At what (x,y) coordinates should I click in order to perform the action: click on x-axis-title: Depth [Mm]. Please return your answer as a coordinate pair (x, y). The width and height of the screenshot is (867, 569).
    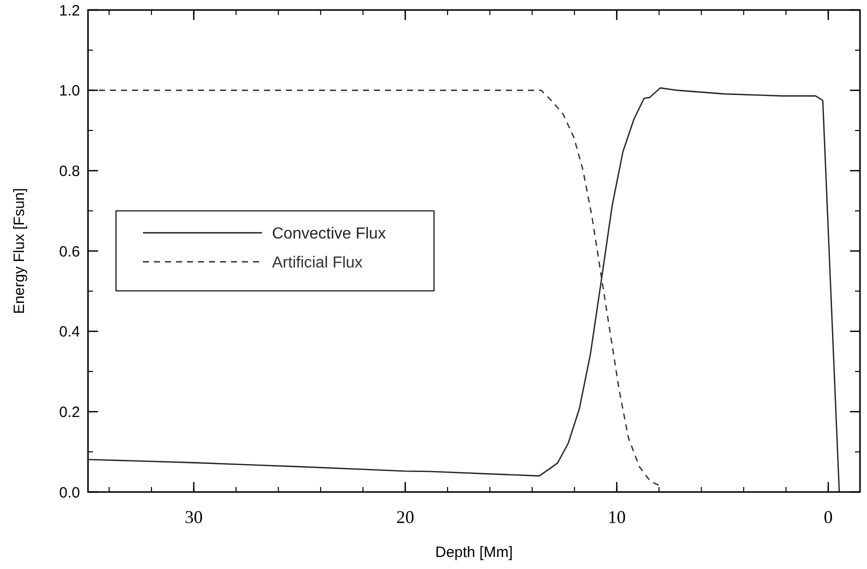
    Looking at the image, I should click on (474, 552).